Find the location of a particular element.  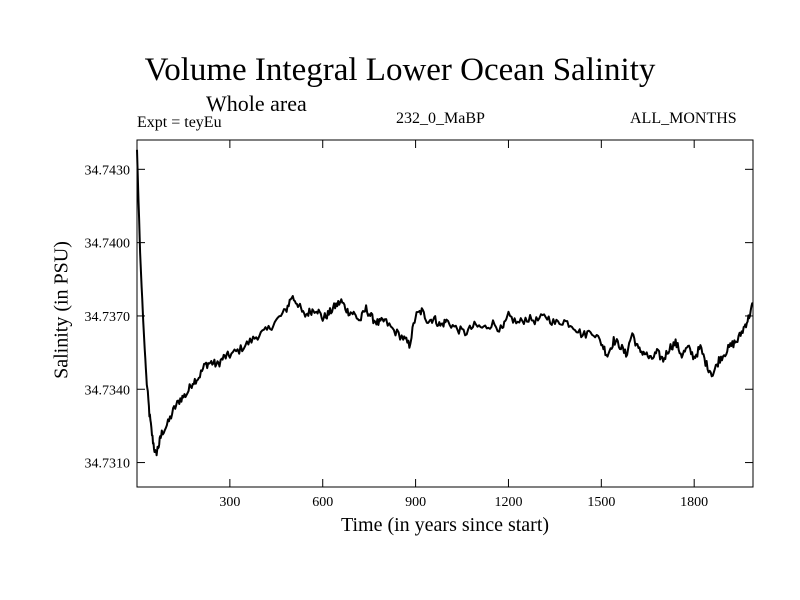

period-label: ALL_MONTHS is located at coordinates (683, 118).